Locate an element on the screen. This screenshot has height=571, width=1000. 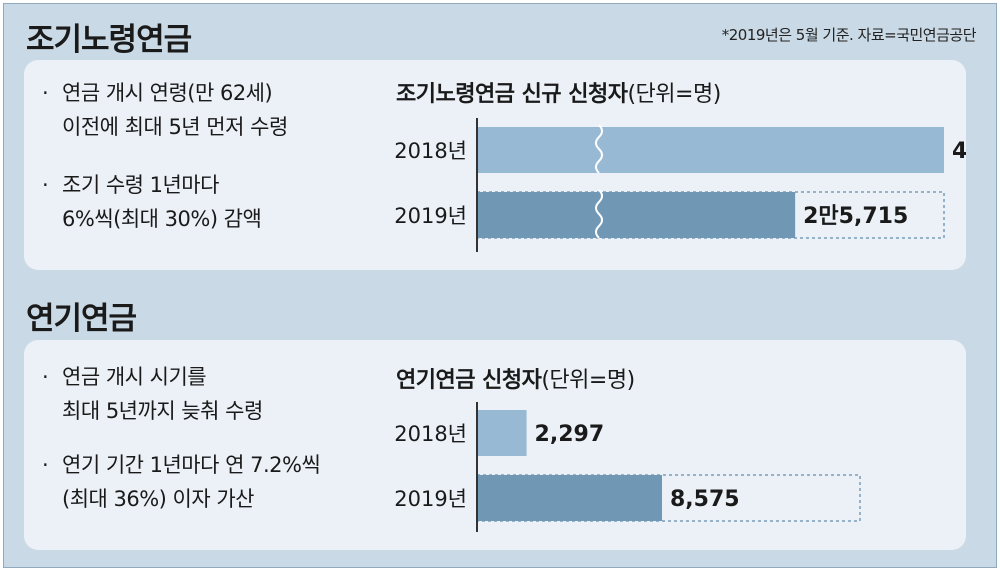
bullet-line: 최대 5년까지 늦춰 수령 is located at coordinates (162, 411).